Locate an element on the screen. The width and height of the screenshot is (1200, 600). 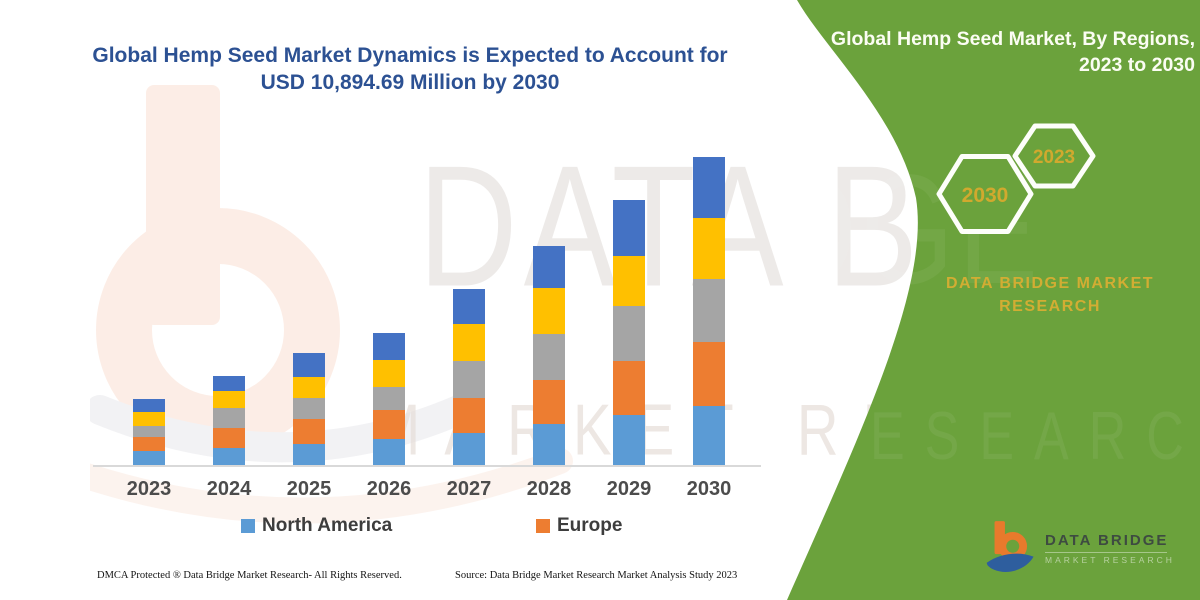
hexagon-label-2023: 2023 is located at coordinates (1054, 157).